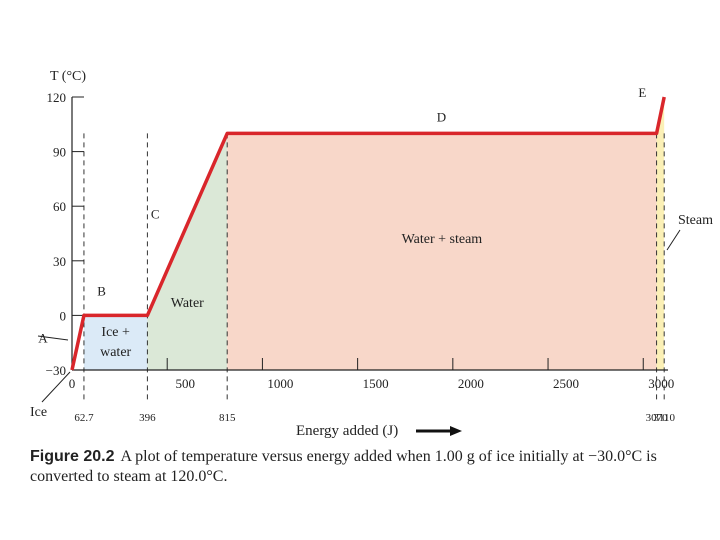  I want to click on region-label: Water + steam, so click(442, 239).